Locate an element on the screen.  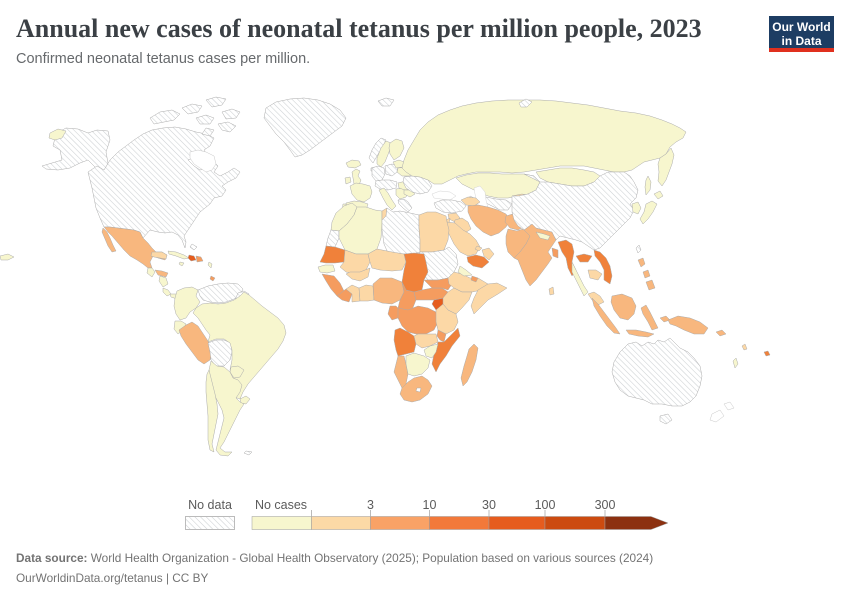
svg-text: No data is located at coordinates (210, 505).